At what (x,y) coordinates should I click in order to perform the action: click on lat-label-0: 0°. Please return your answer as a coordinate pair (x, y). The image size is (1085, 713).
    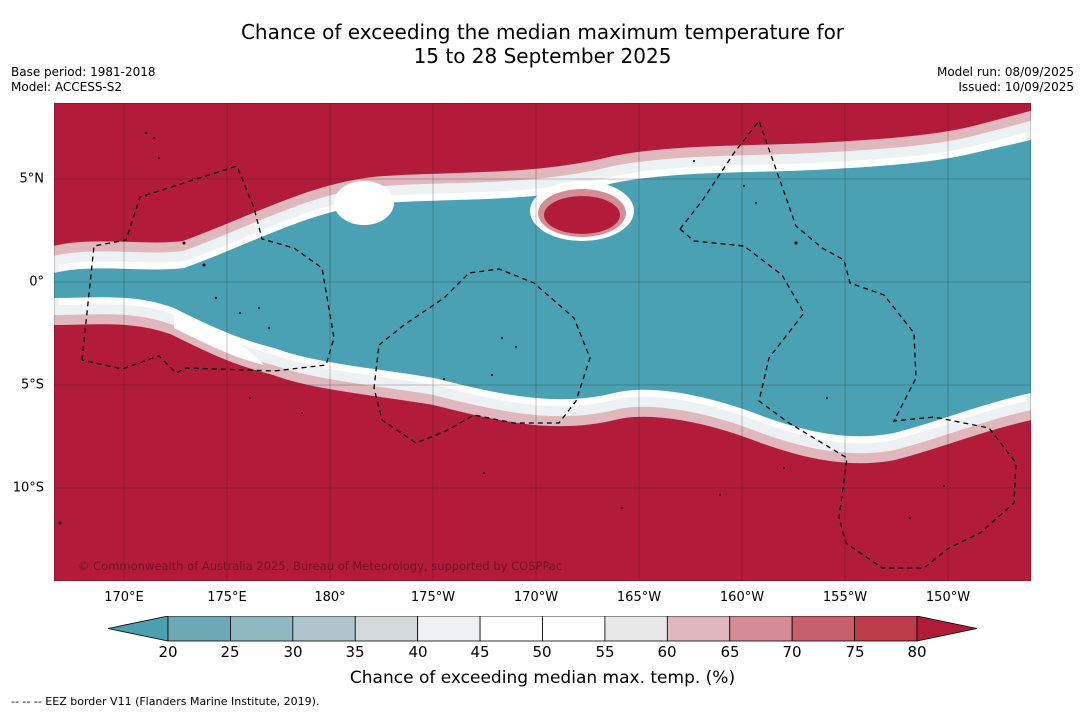
    Looking at the image, I should click on (36, 282).